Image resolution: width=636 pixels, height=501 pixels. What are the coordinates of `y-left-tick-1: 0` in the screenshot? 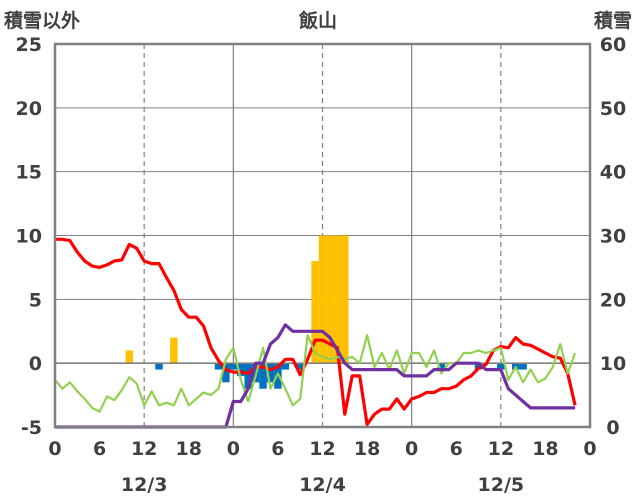 It's located at (35, 364).